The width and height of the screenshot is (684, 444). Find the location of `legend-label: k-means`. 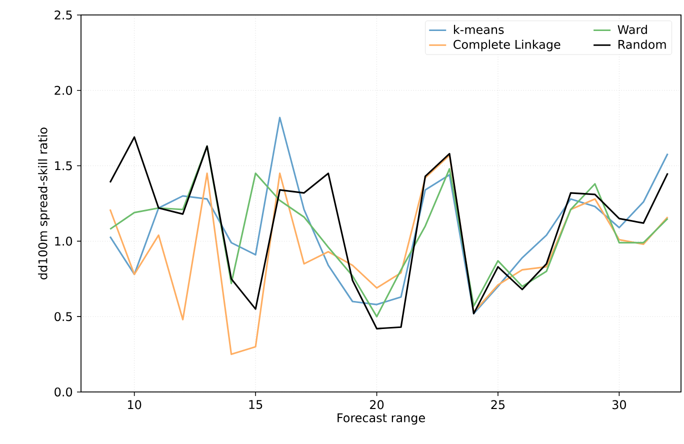

legend-label: k-means is located at coordinates (479, 29).